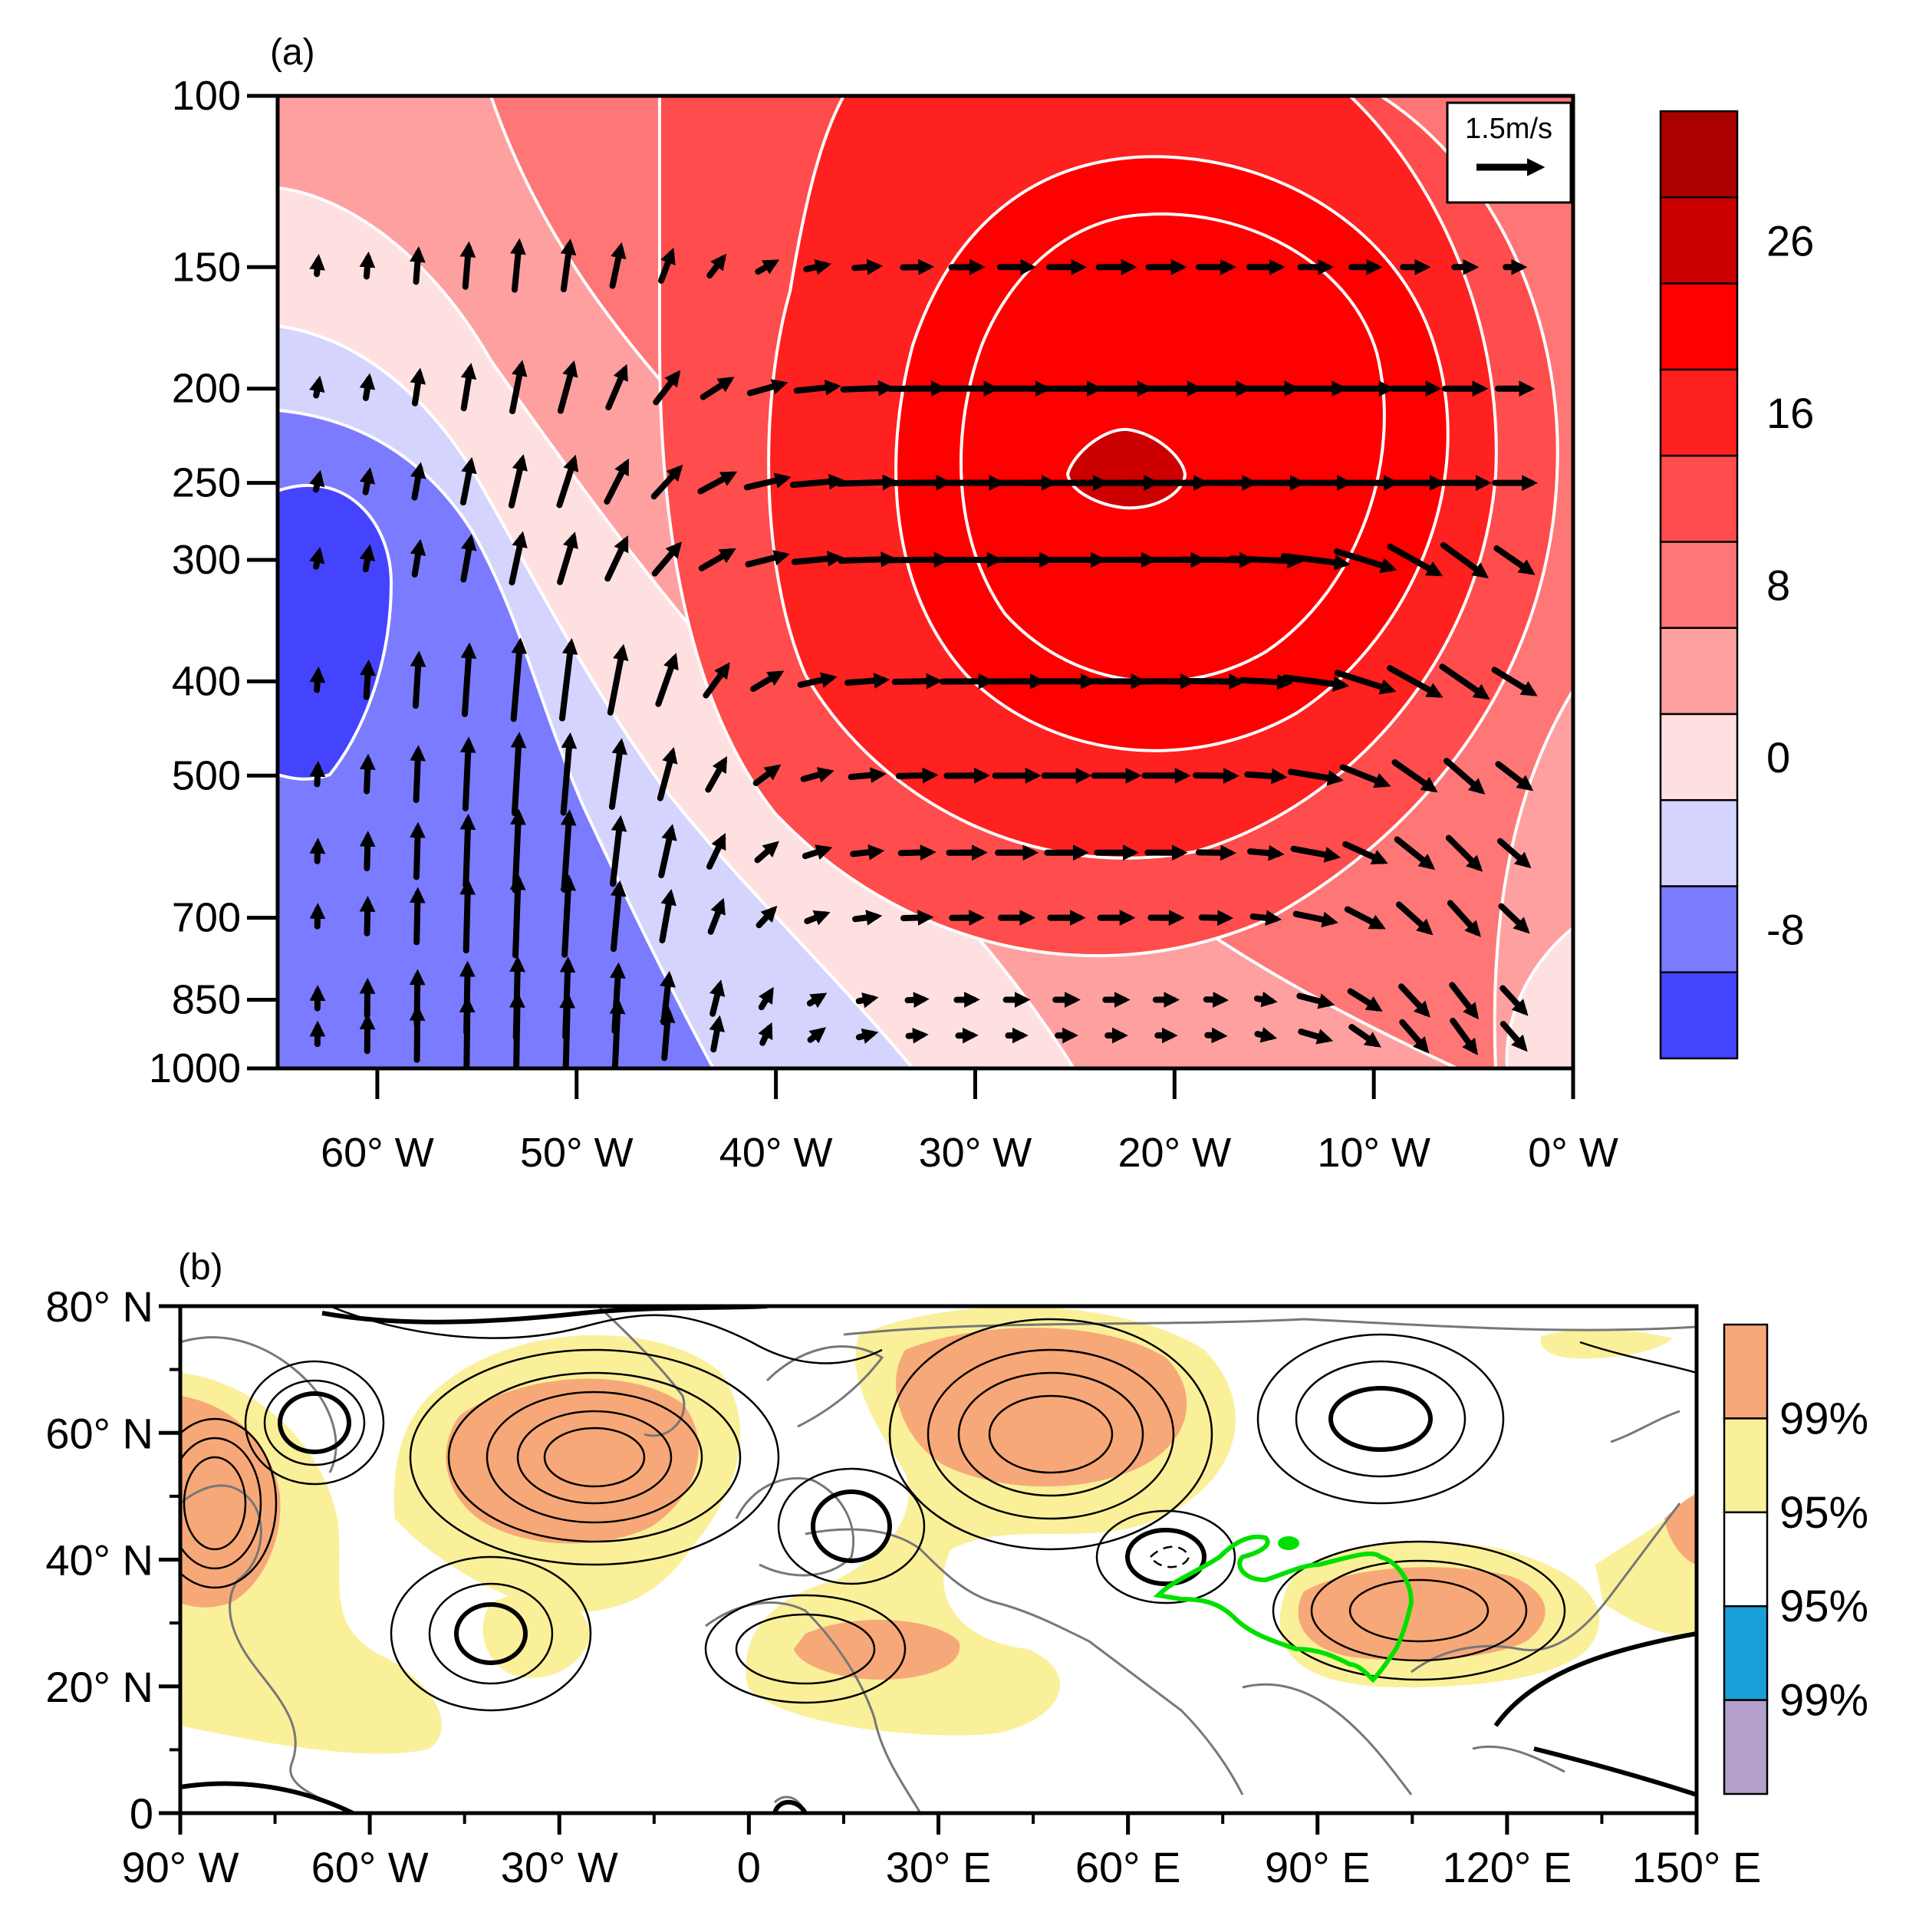  What do you see at coordinates (112, 1560) in the screenshot?
I see `panel-b-y-axis: 020° N40° N60° N80° N` at bounding box center [112, 1560].